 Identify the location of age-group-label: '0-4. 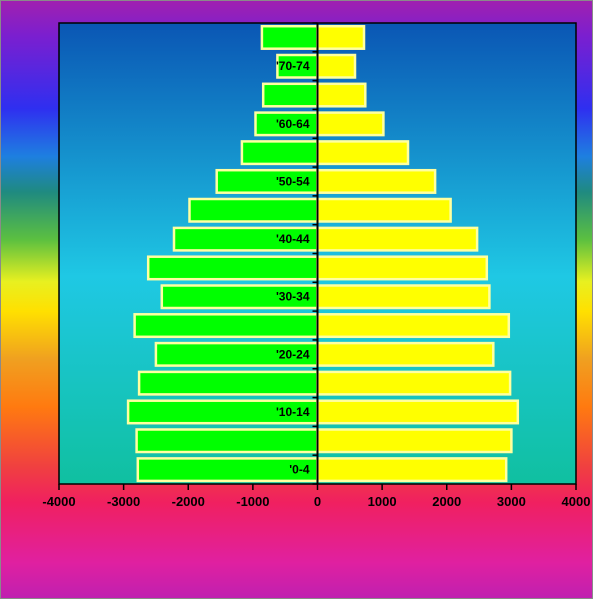
(299, 470).